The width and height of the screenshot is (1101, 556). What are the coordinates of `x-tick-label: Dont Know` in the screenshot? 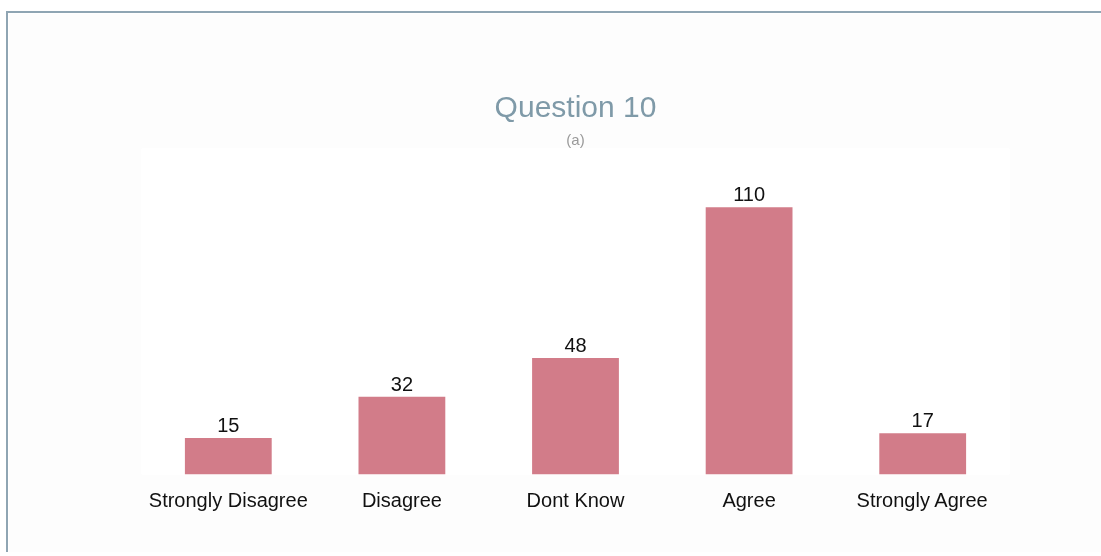 It's located at (575, 499).